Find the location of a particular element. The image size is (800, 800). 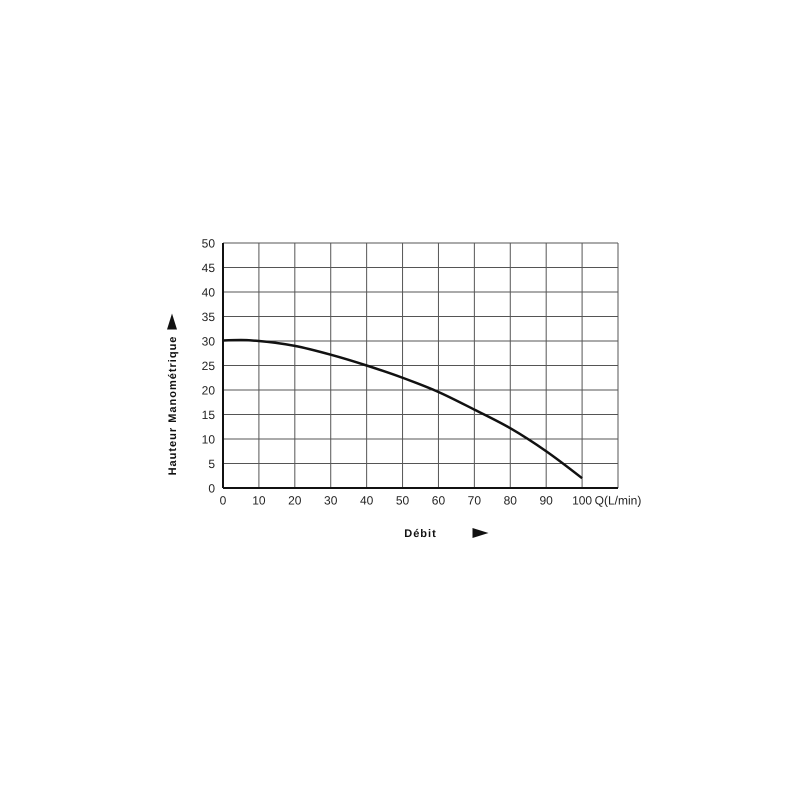

y-tick-label: 25 is located at coordinates (209, 365).